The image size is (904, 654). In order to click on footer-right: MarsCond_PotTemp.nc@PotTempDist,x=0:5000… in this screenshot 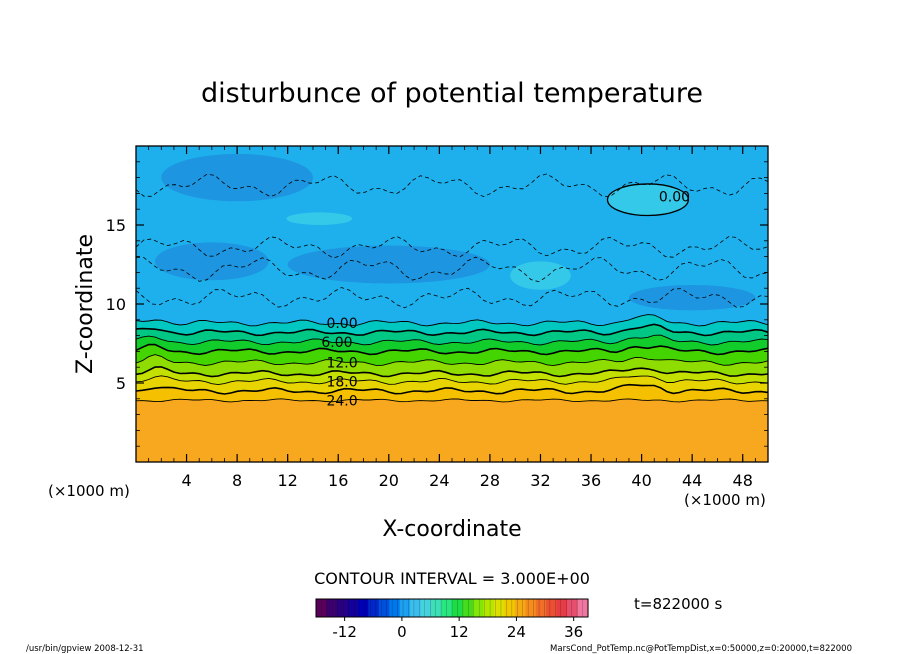, I will do `click(701, 649)`.